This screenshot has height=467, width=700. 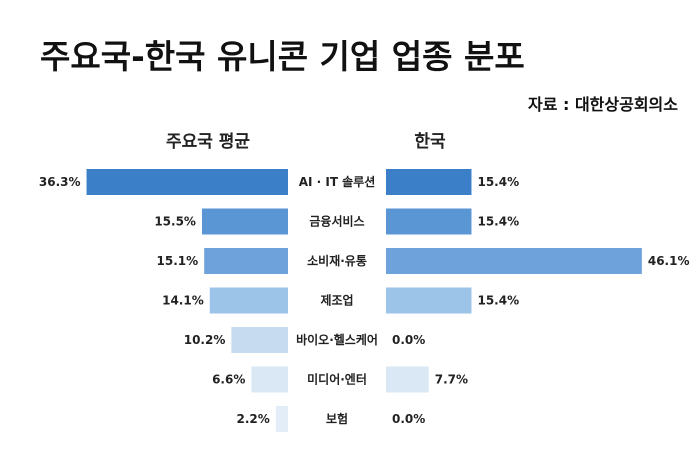 What do you see at coordinates (337, 418) in the screenshot?
I see `category-label: 보험` at bounding box center [337, 418].